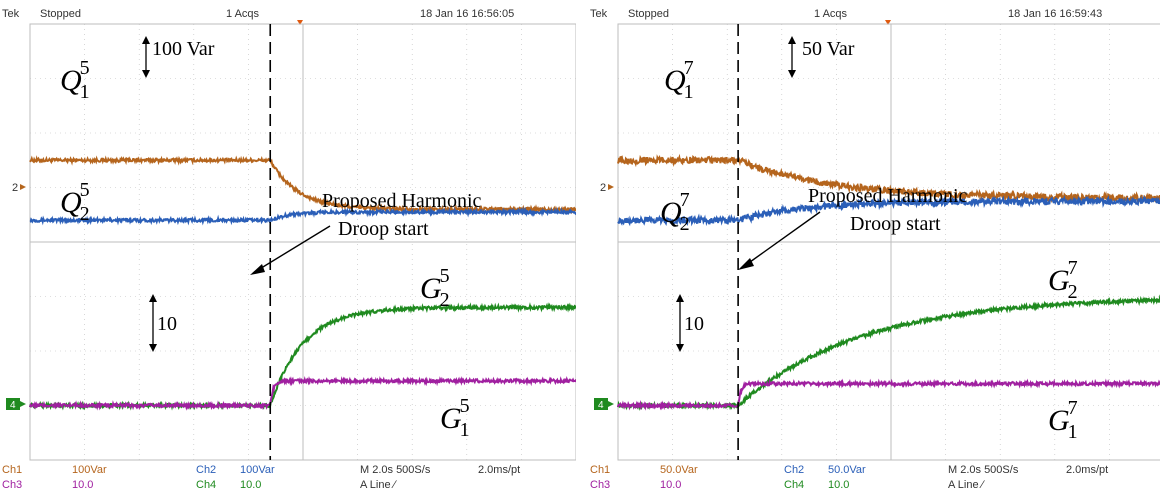  Describe the element at coordinates (89, 470) in the screenshot. I see `footer-ch1-scale: 100Var` at that location.